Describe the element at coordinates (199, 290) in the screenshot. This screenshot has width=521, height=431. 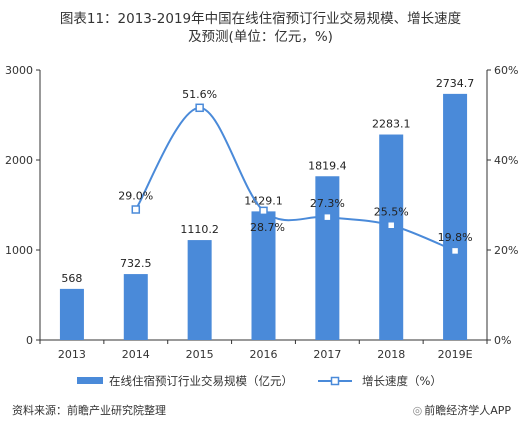
I see `bar-2015` at that location.